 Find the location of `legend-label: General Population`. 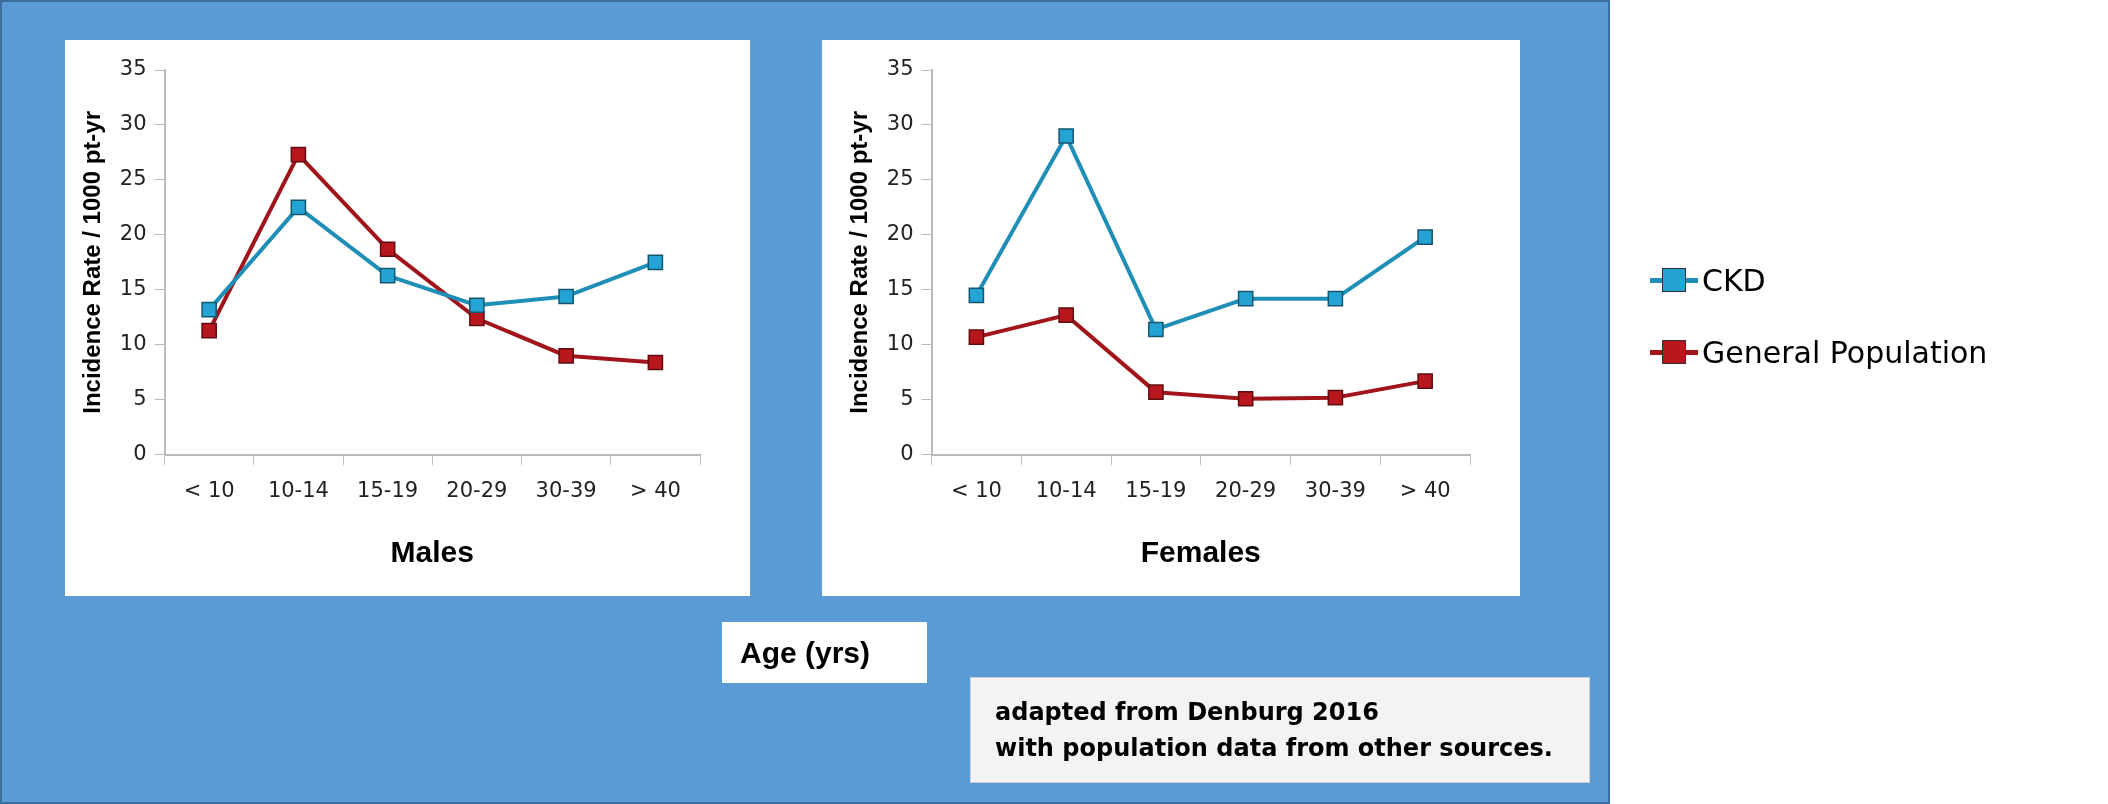

legend-label: General Population is located at coordinates (1845, 352).